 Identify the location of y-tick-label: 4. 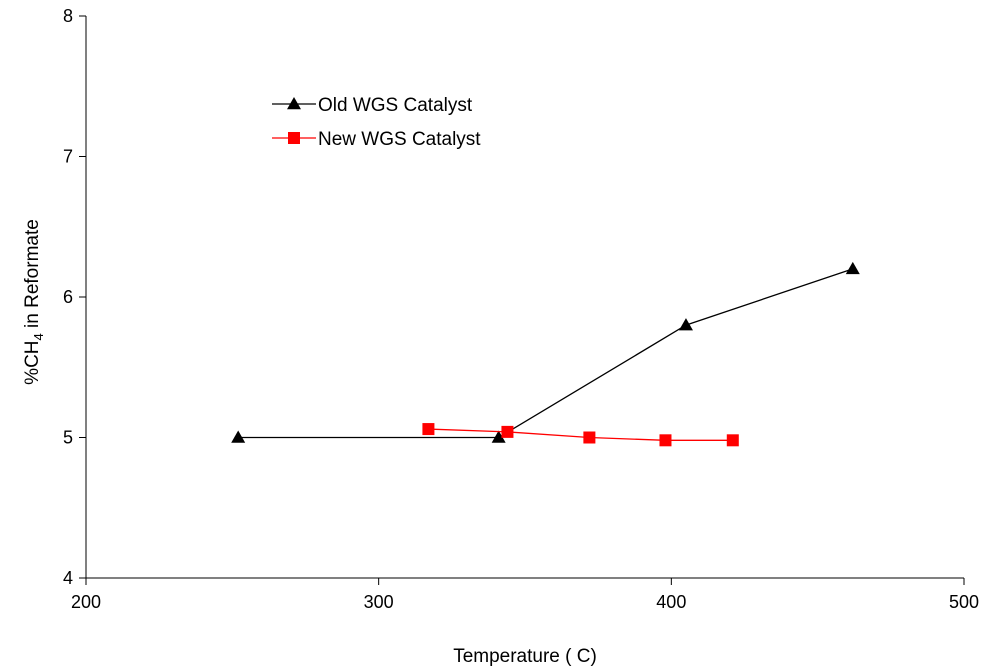
(68, 578).